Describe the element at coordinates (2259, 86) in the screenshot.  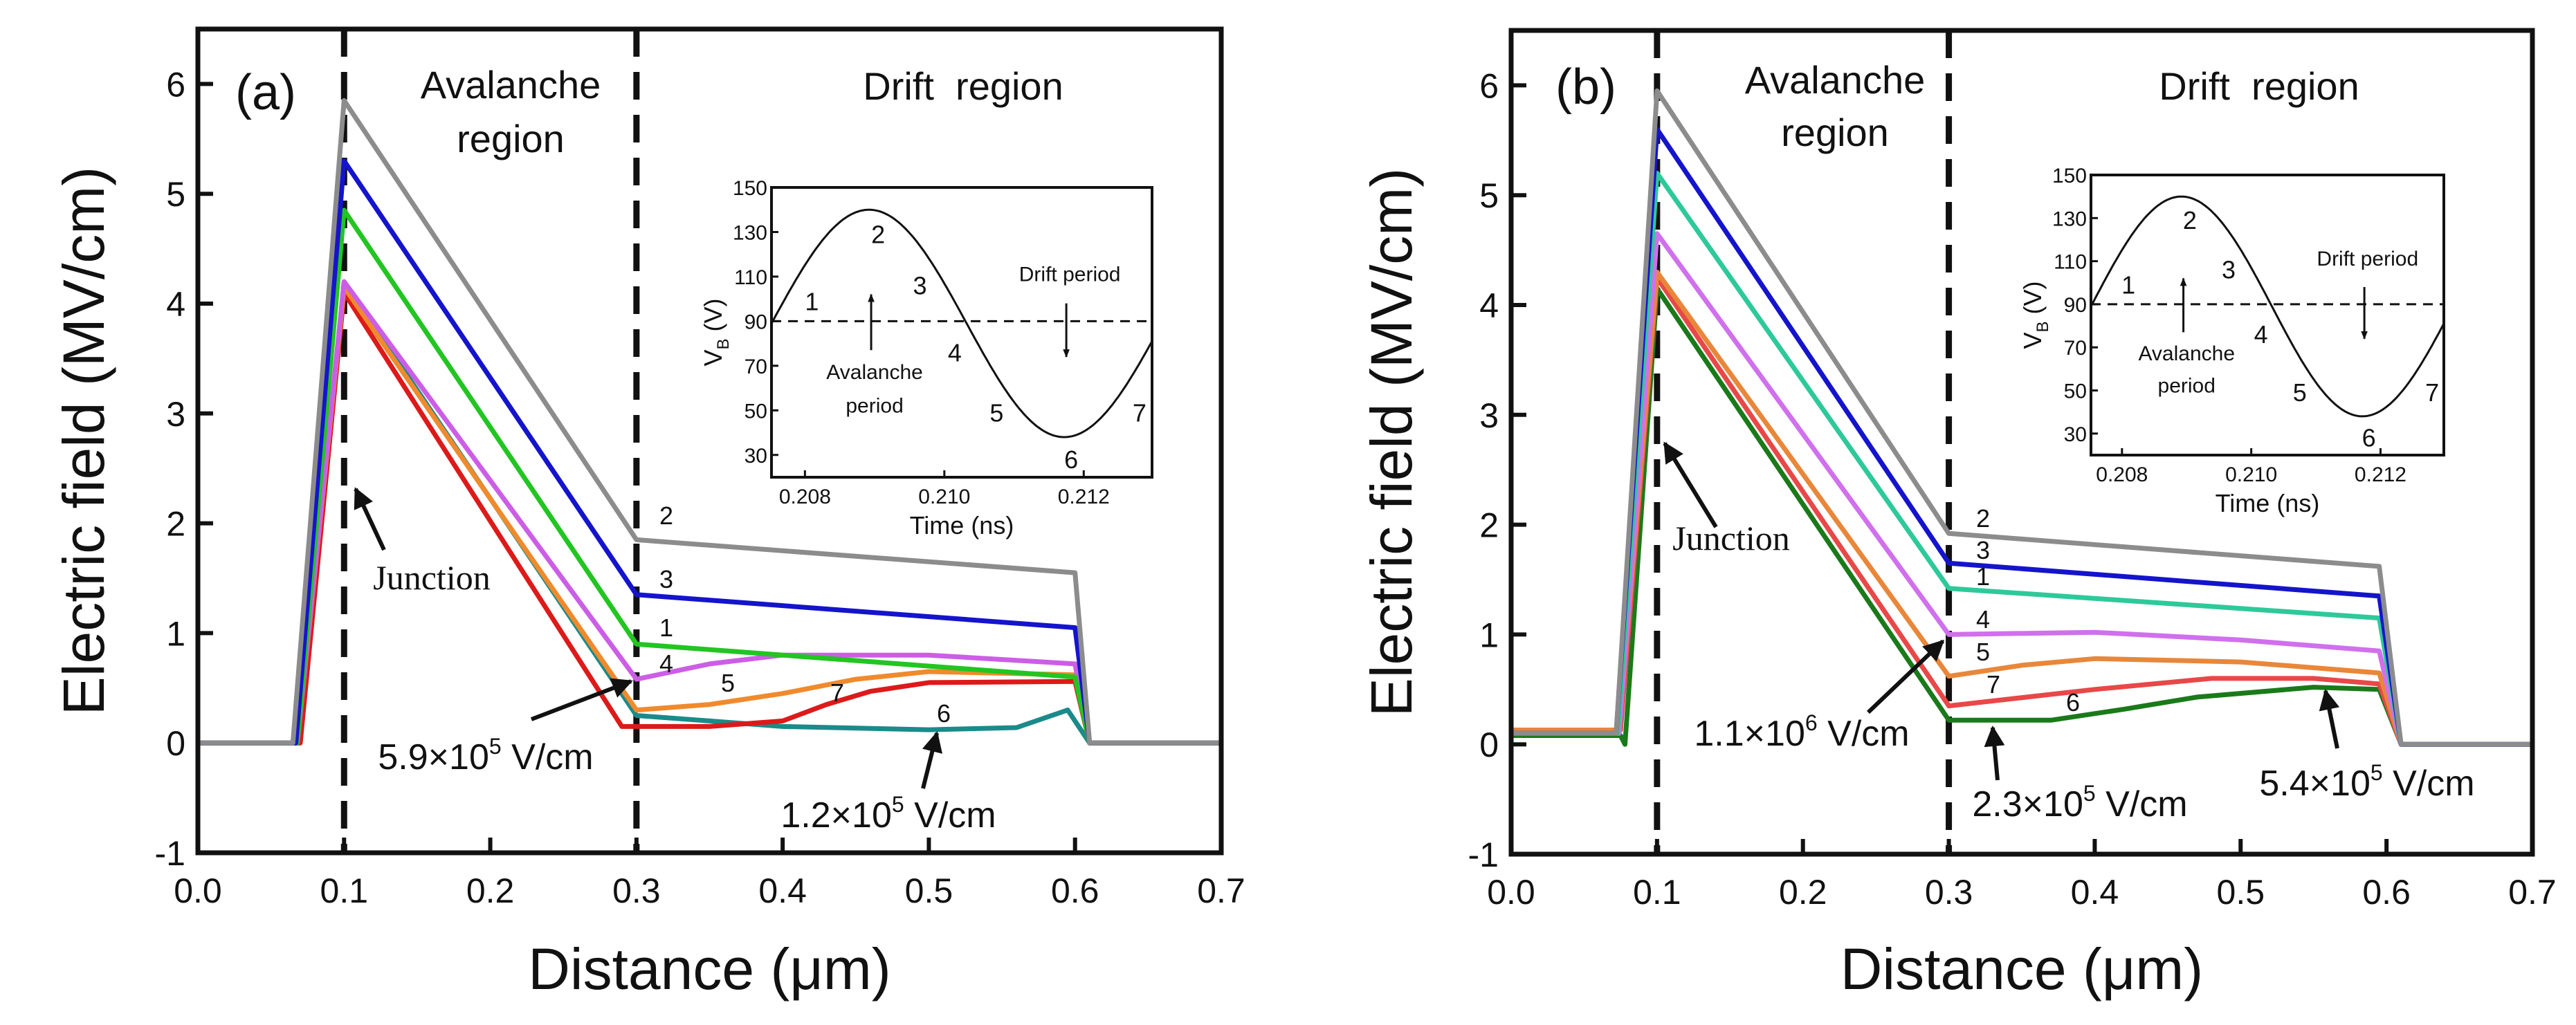
I see `drift-region-label: Drift region` at that location.